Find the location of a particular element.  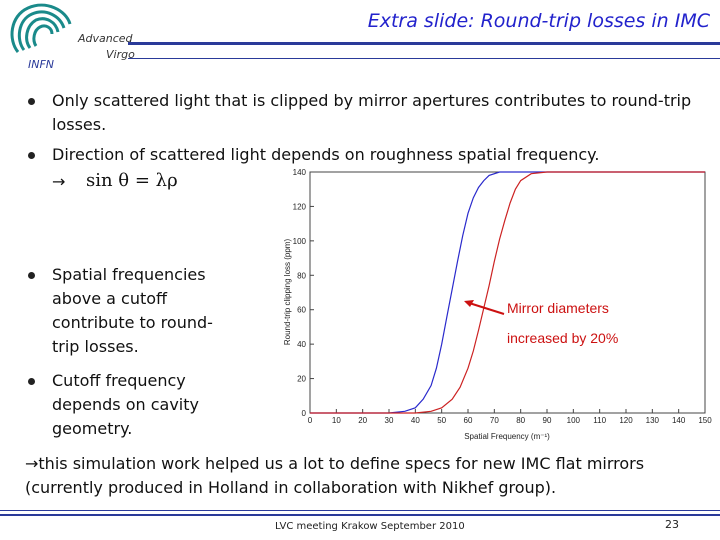

y-tick-label: 100 is located at coordinates (300, 241).